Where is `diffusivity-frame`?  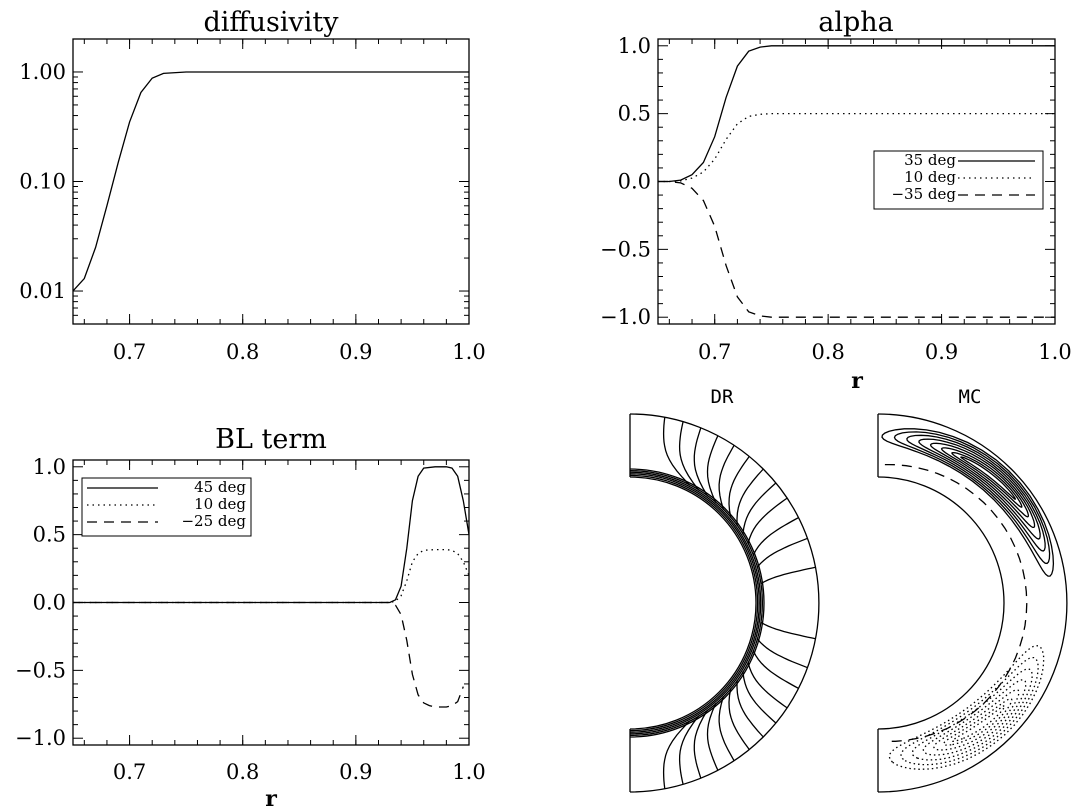
diffusivity-frame is located at coordinates (271, 181).